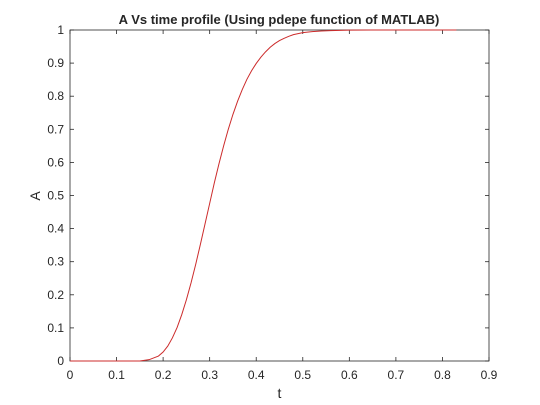 This screenshot has width=540, height=405. I want to click on x-tick-label: 0, so click(70, 375).